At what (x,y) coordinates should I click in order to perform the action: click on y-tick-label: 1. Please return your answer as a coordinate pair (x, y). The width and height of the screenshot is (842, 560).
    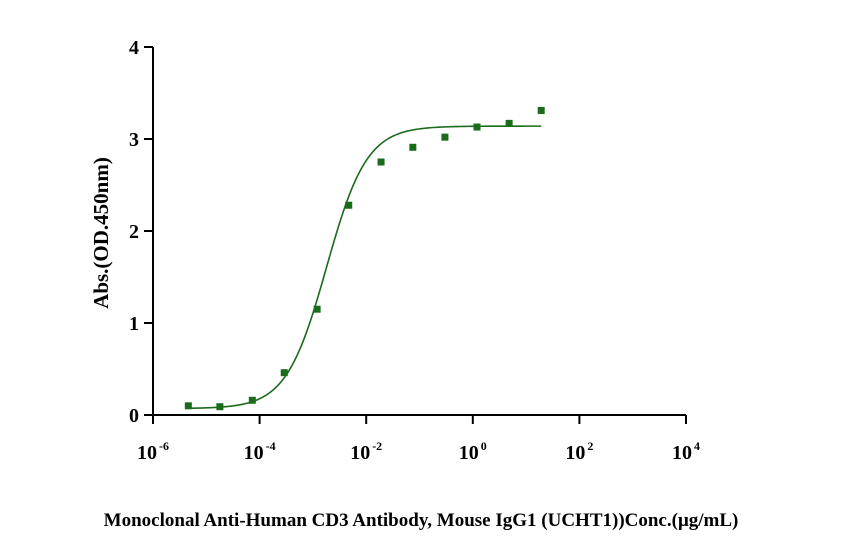
    Looking at the image, I should click on (134, 324).